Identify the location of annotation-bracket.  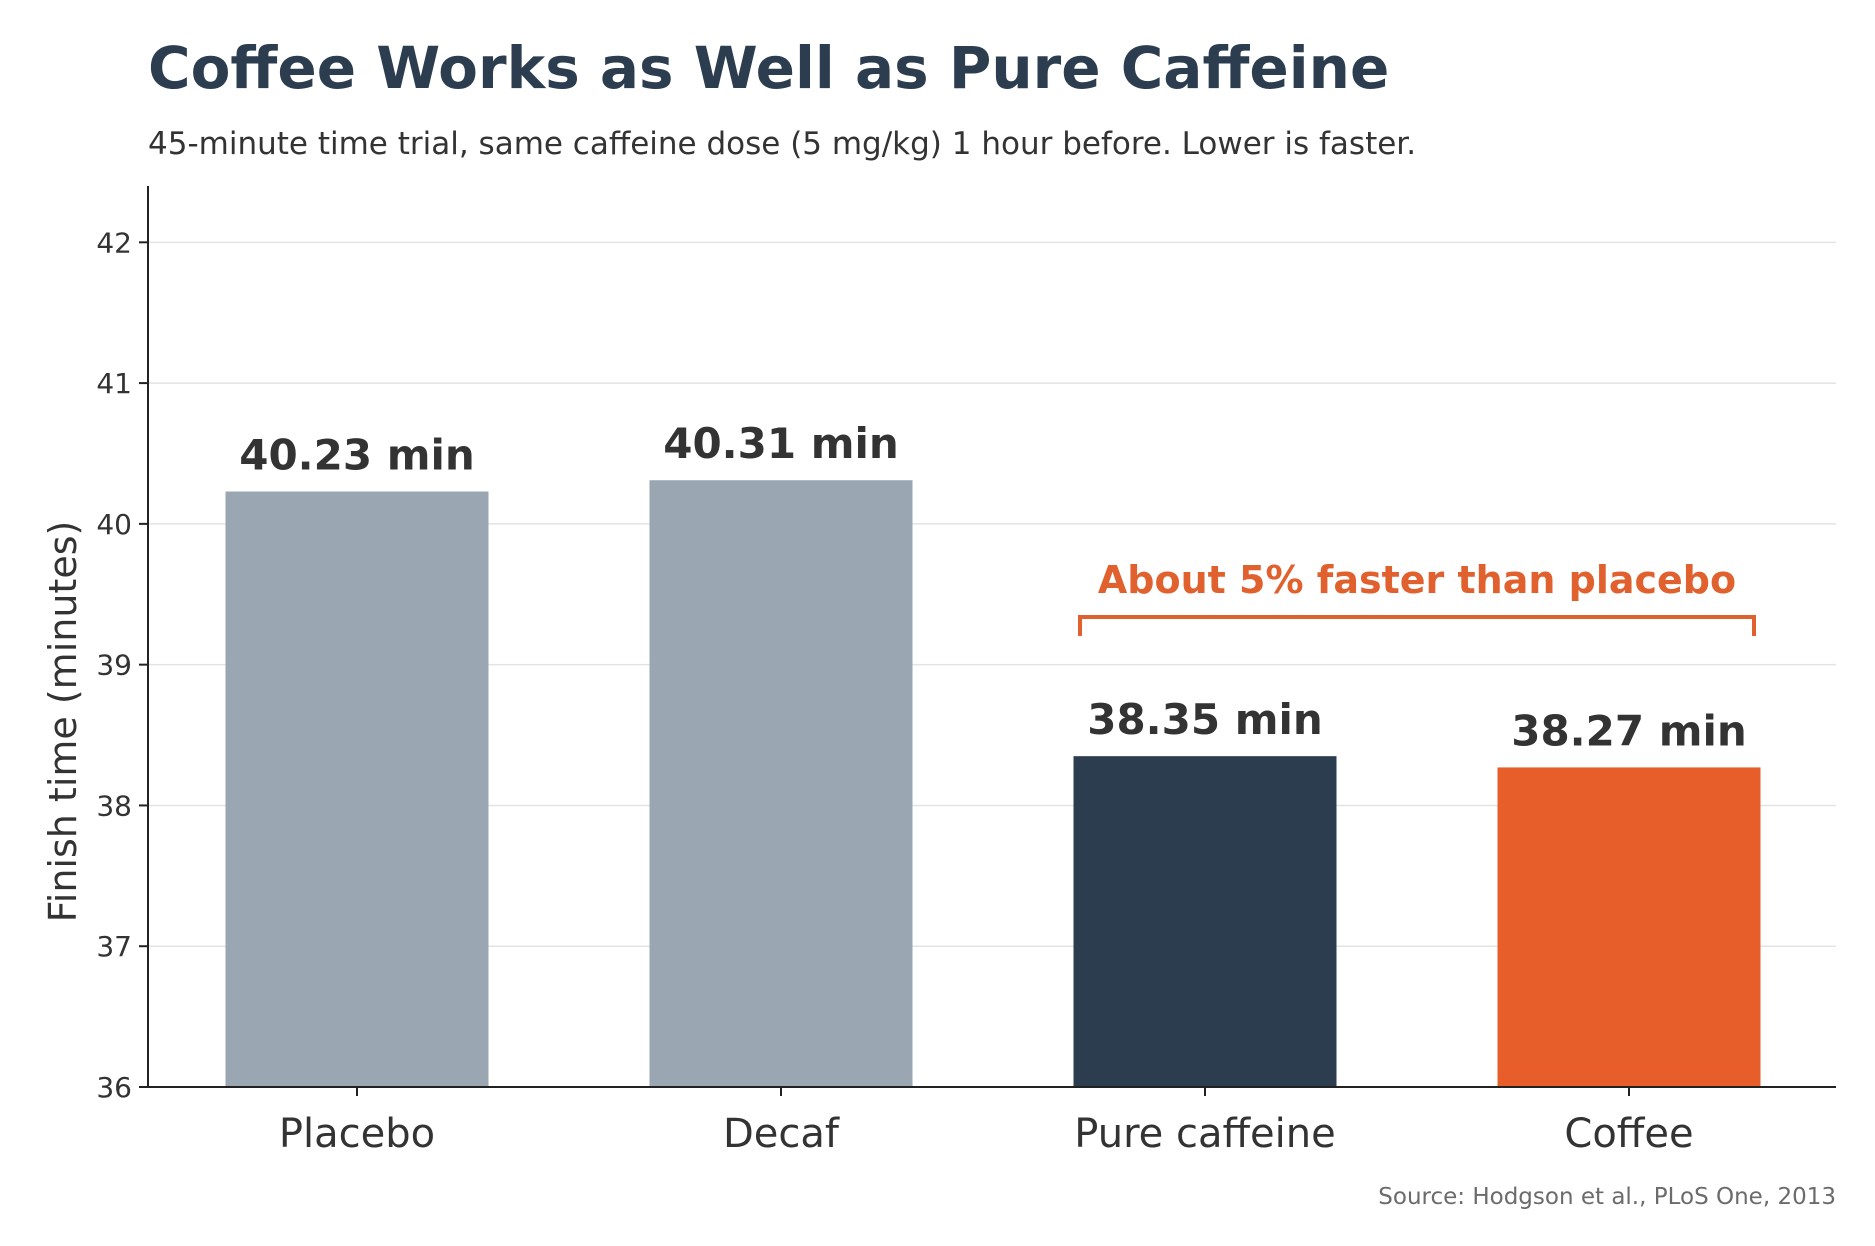
(1417, 625).